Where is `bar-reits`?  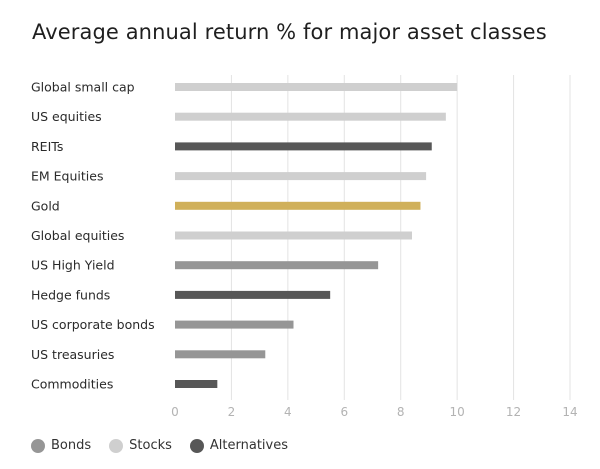
bar-reits is located at coordinates (303, 146).